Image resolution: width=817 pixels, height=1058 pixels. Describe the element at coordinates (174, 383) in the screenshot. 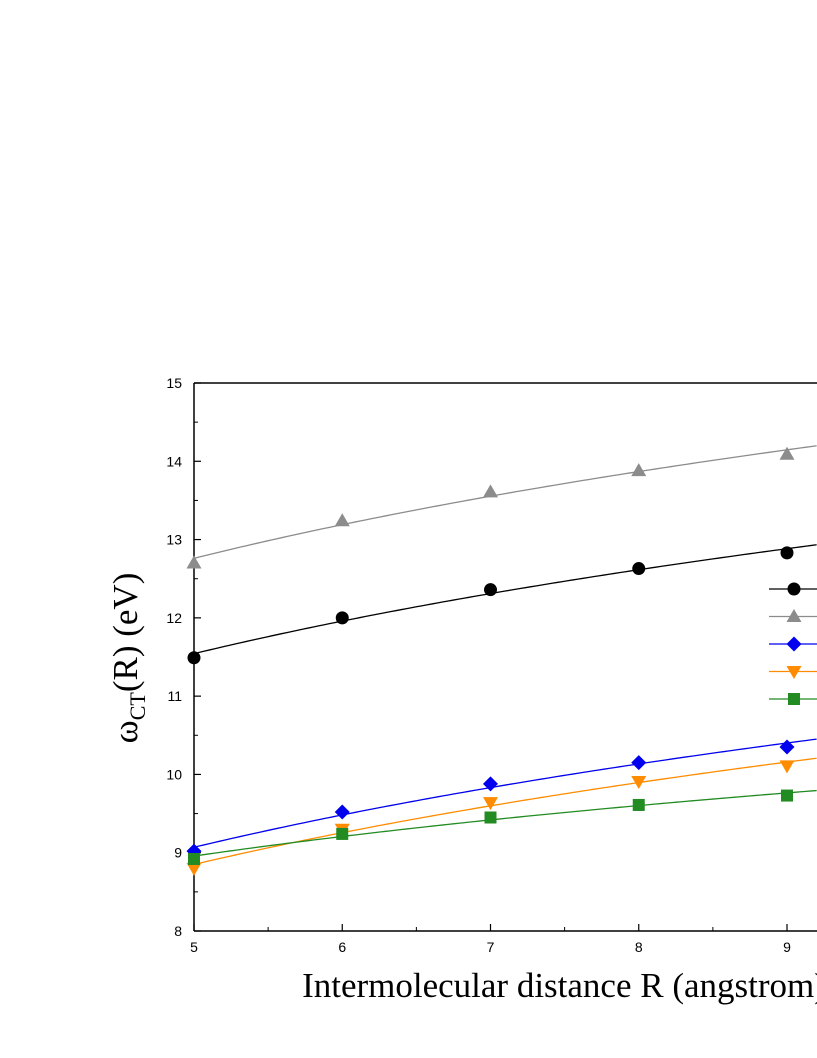

I see `y-tick-label: 15` at that location.